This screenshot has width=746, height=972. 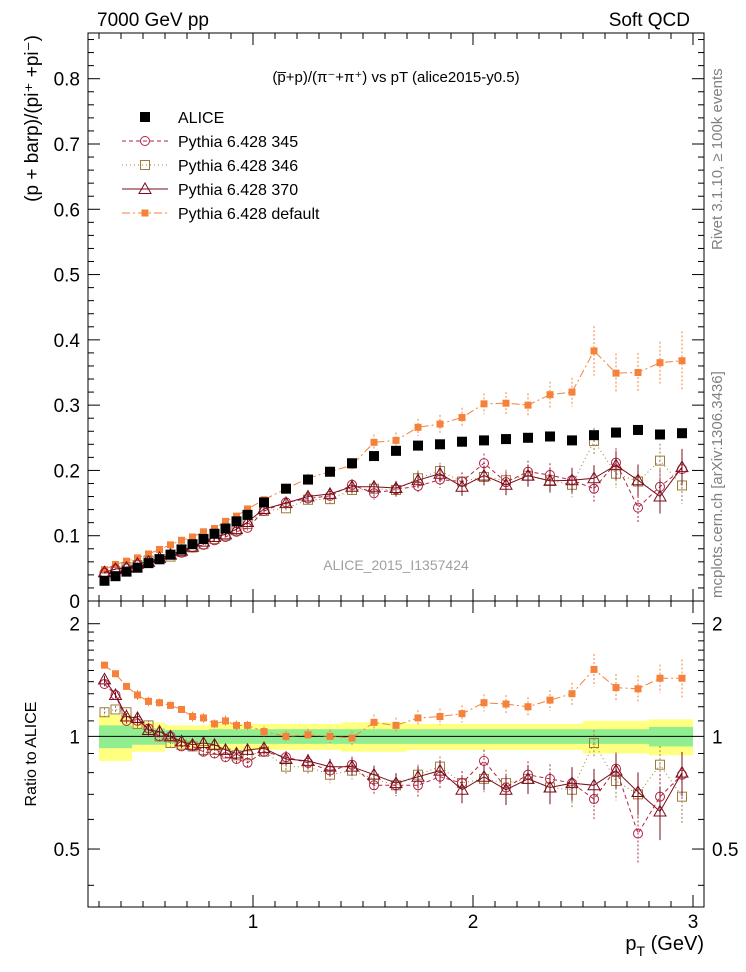 What do you see at coordinates (249, 214) in the screenshot?
I see `legend-label: Pythia 6.428 default` at bounding box center [249, 214].